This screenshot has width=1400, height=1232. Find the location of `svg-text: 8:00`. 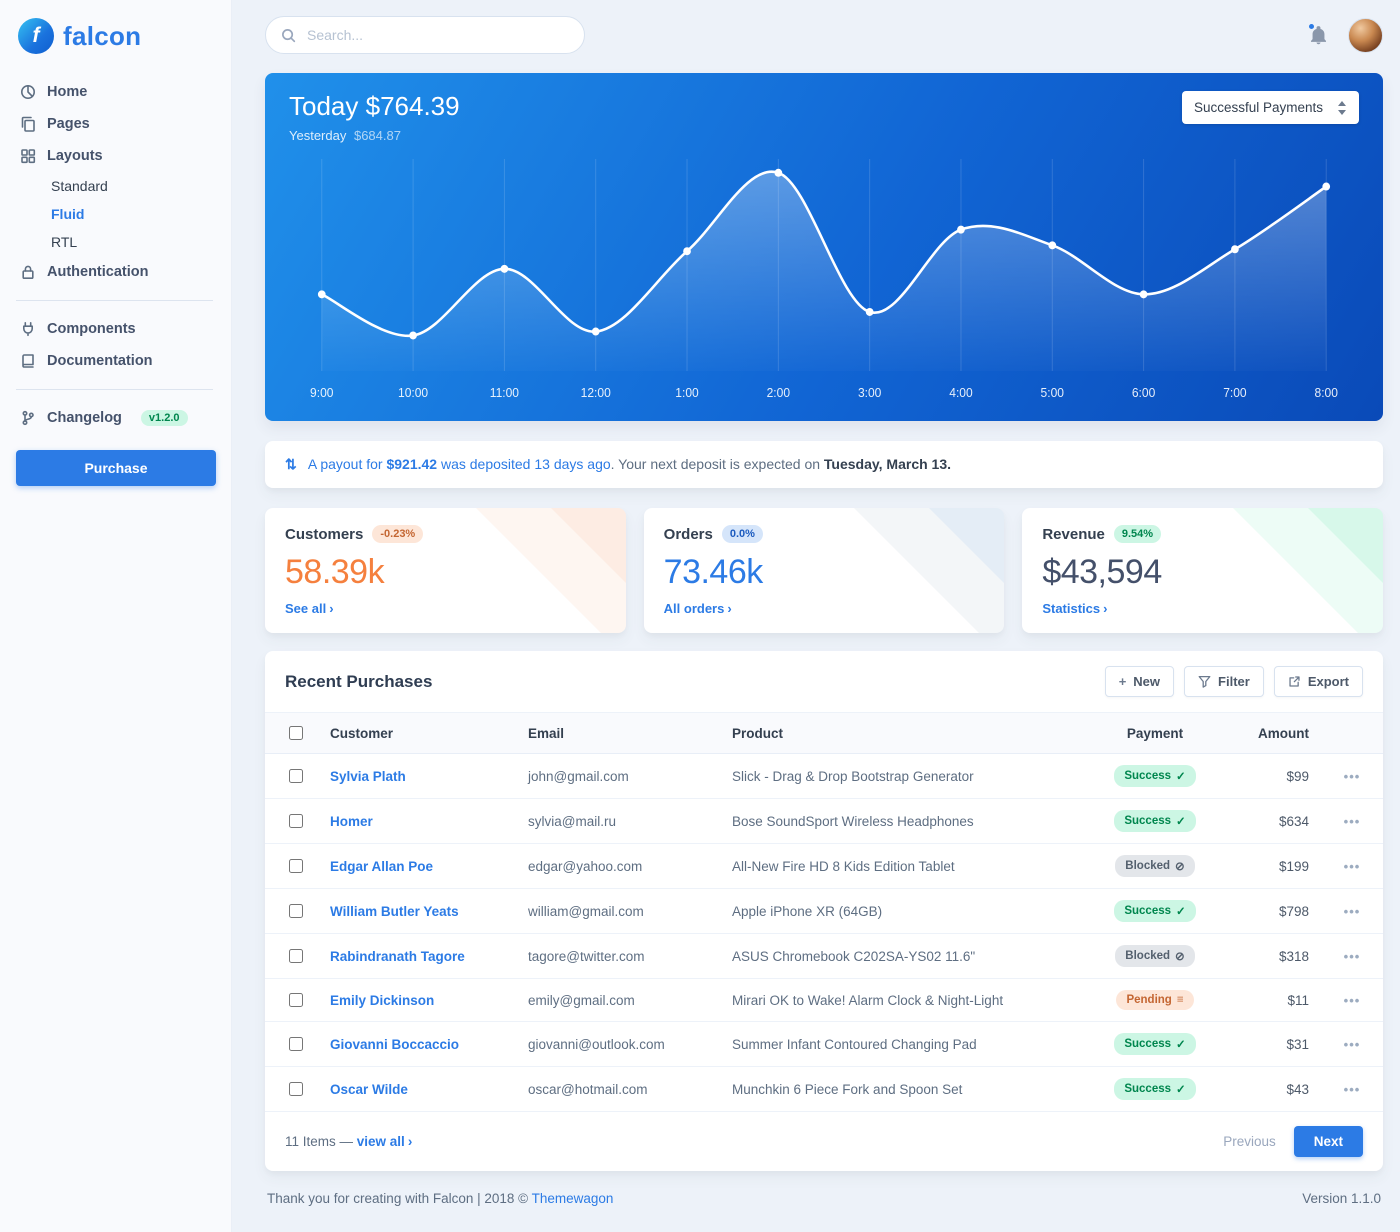

svg-text: 8:00 is located at coordinates (1327, 393).